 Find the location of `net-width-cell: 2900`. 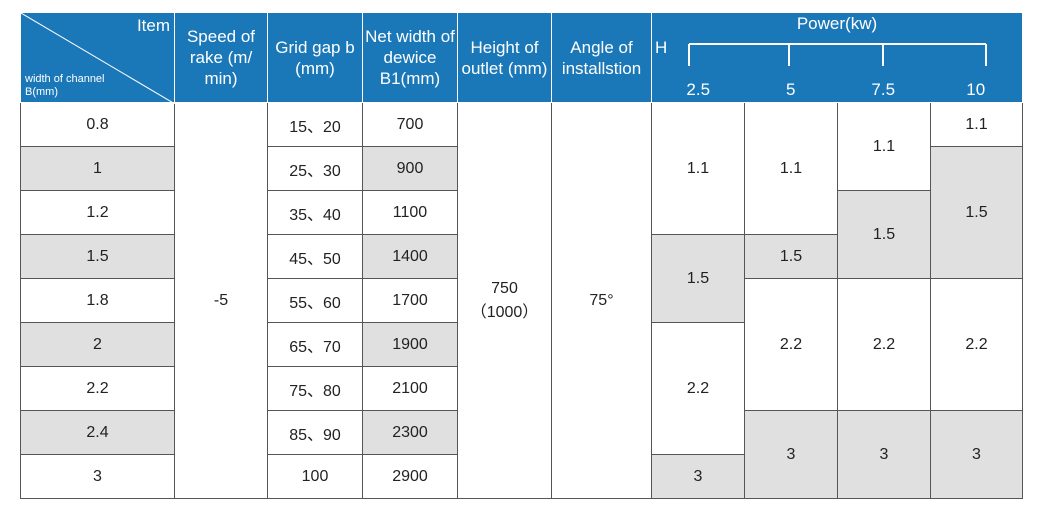

net-width-cell: 2900 is located at coordinates (410, 476).